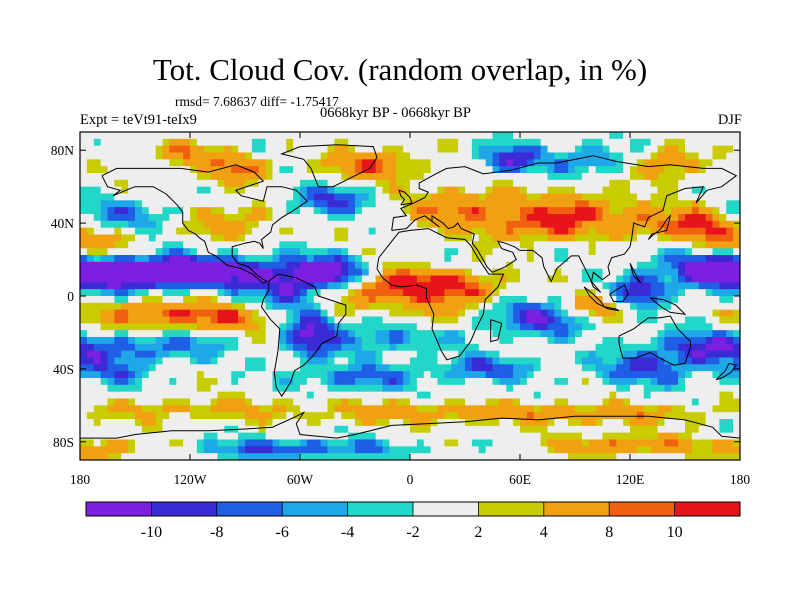  I want to click on lat-tick-label: 40S, so click(63, 369).